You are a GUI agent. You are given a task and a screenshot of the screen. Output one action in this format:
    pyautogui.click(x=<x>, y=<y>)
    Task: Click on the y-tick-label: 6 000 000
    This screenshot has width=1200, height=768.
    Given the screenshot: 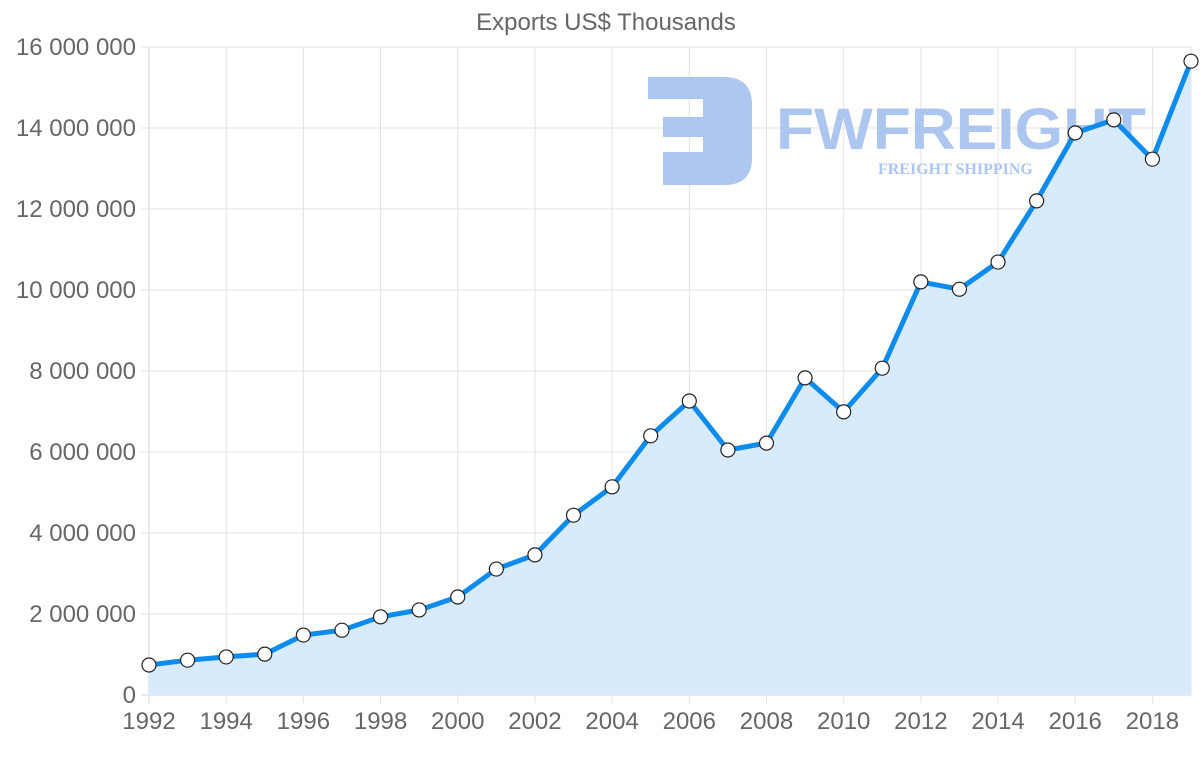 What is the action you would take?
    pyautogui.click(x=82, y=452)
    